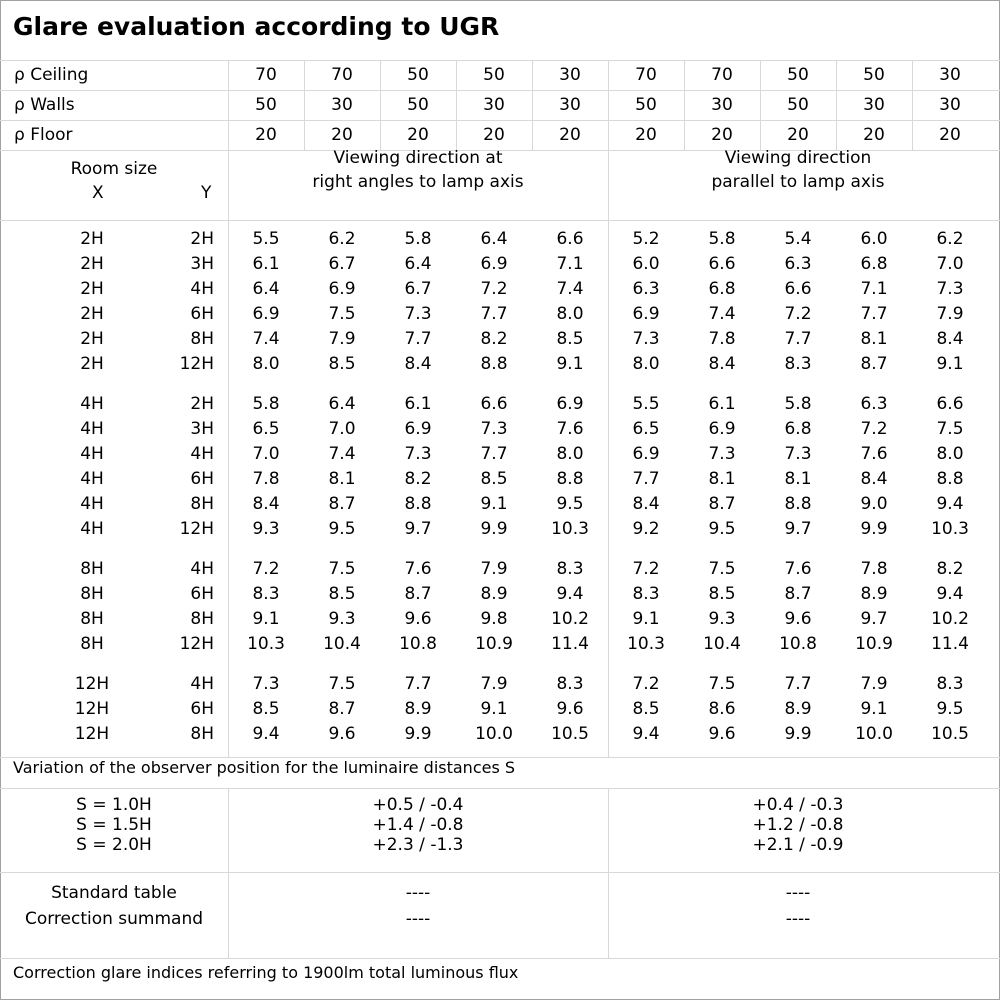  Describe the element at coordinates (202, 339) in the screenshot. I see `room-y: 8H` at that location.